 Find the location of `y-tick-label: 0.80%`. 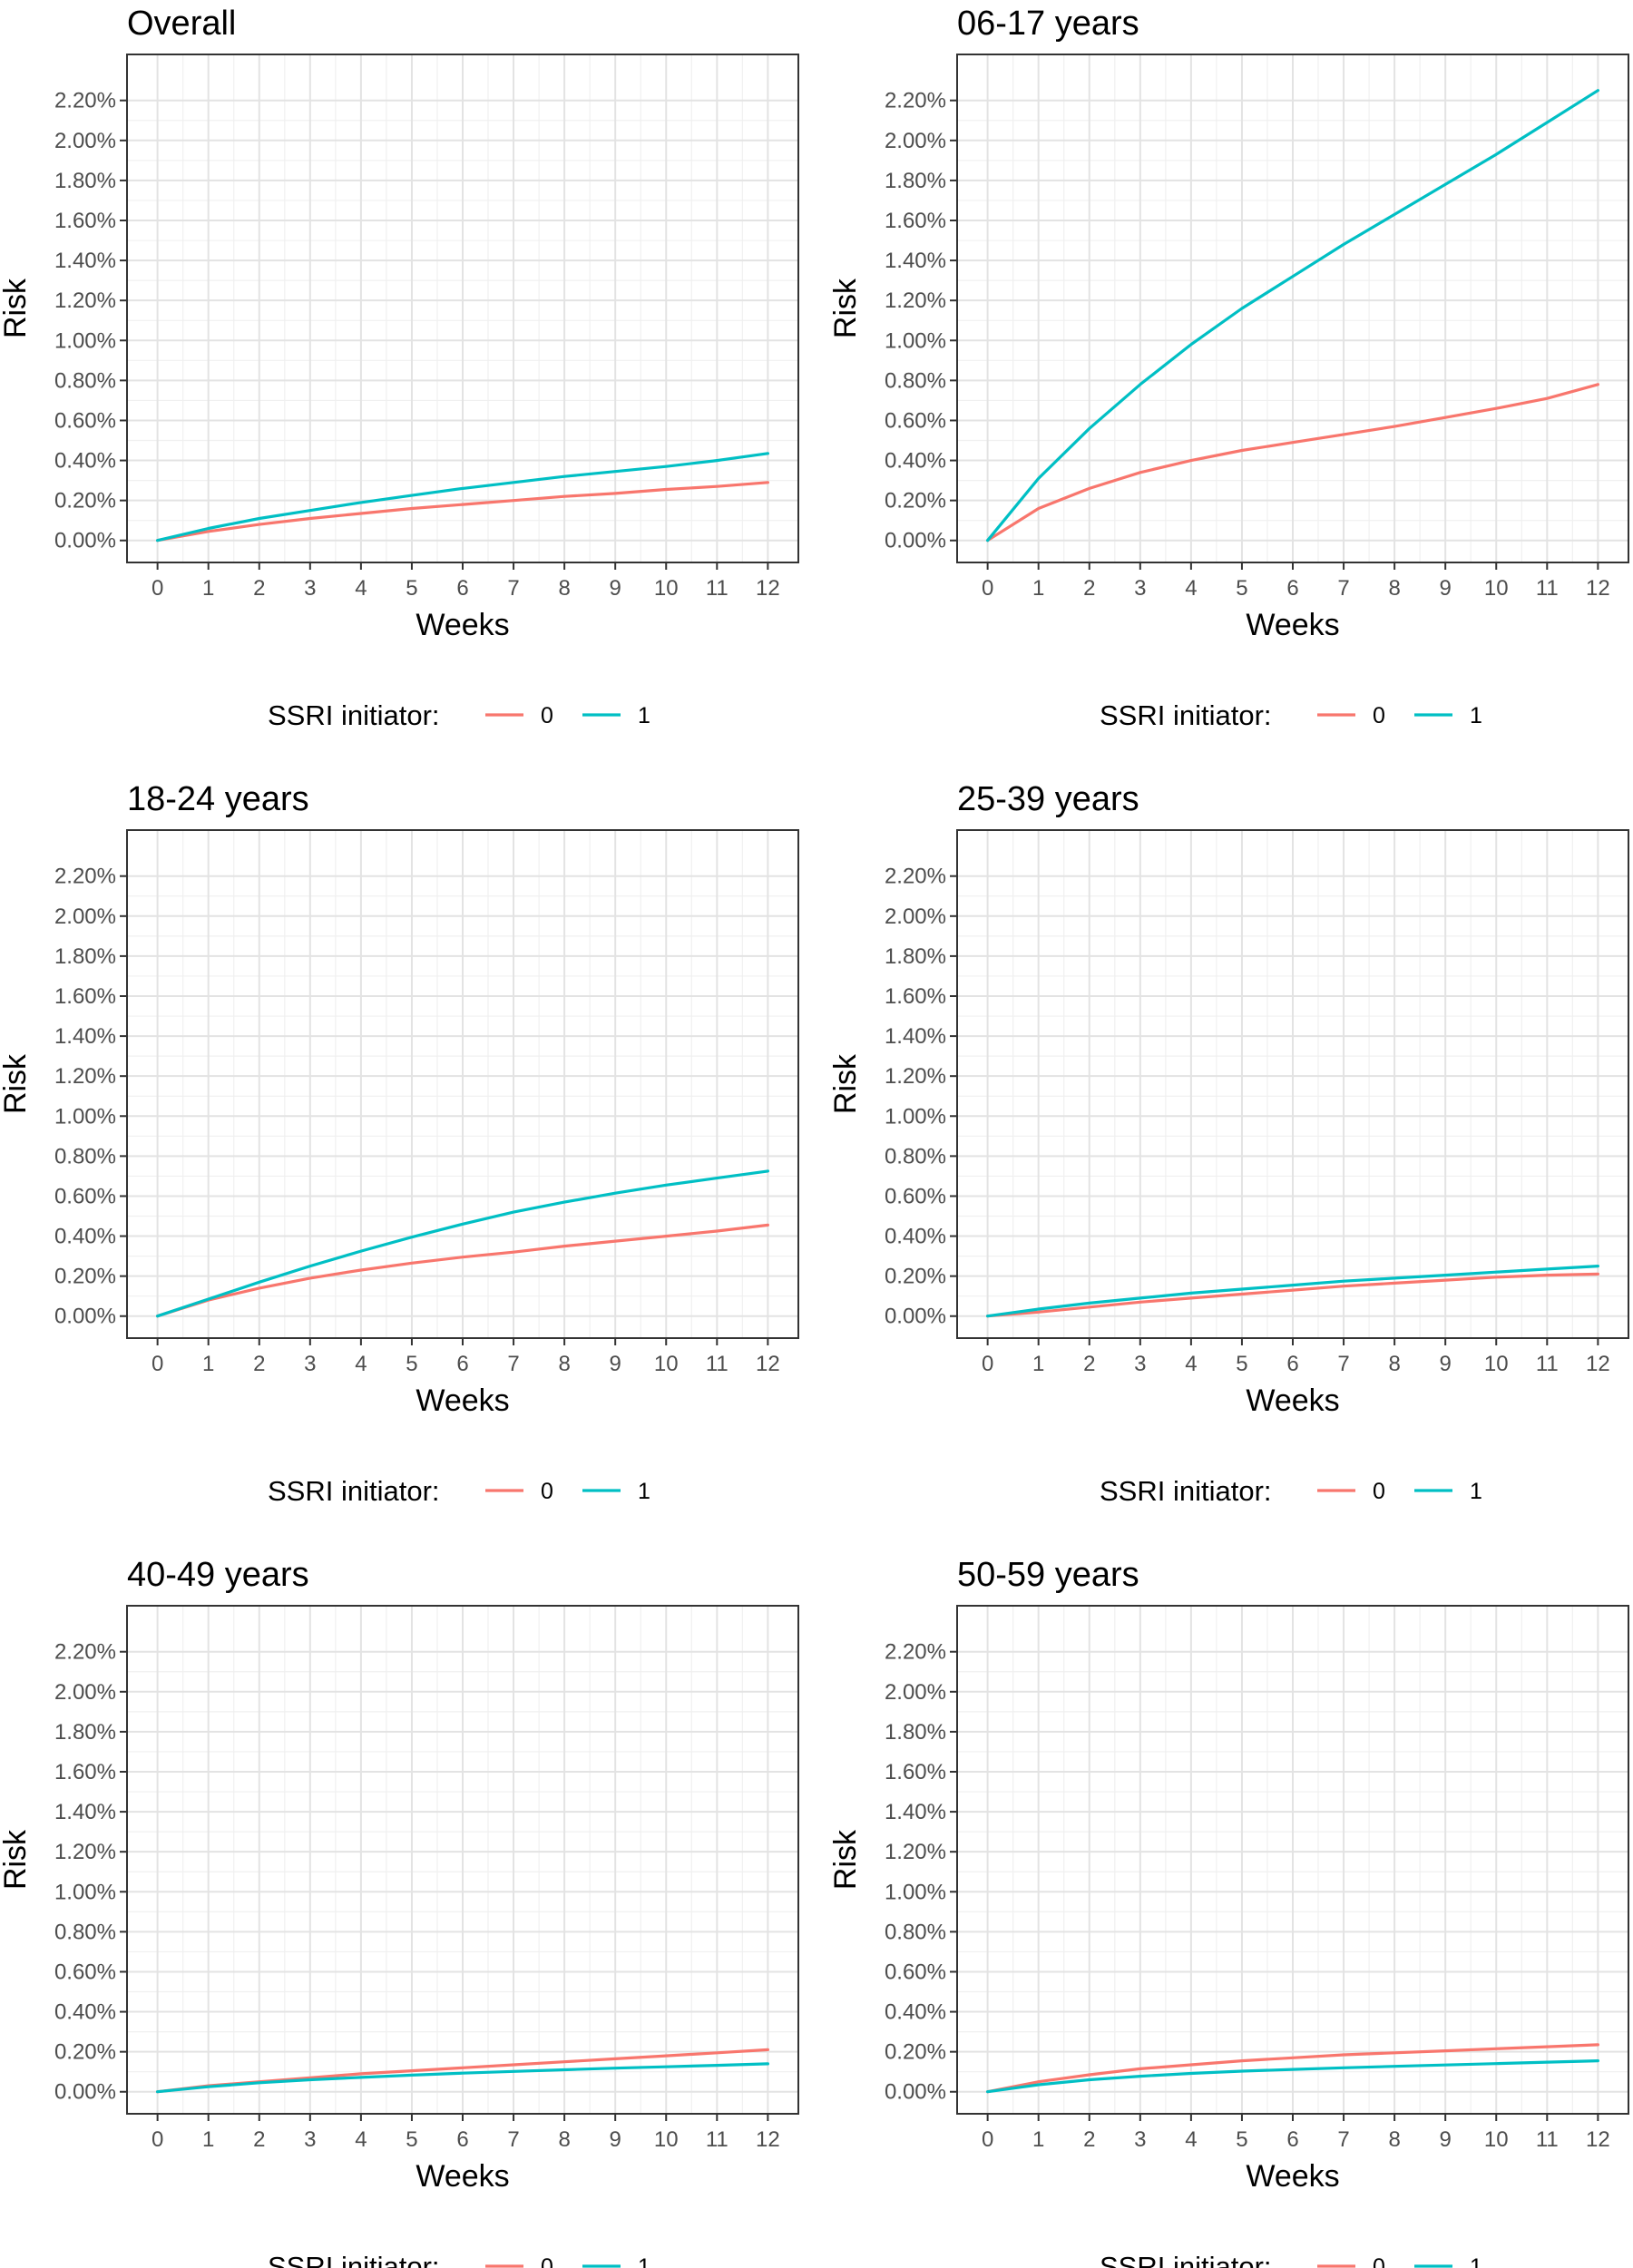

y-tick-label: 0.80% is located at coordinates (915, 1156).